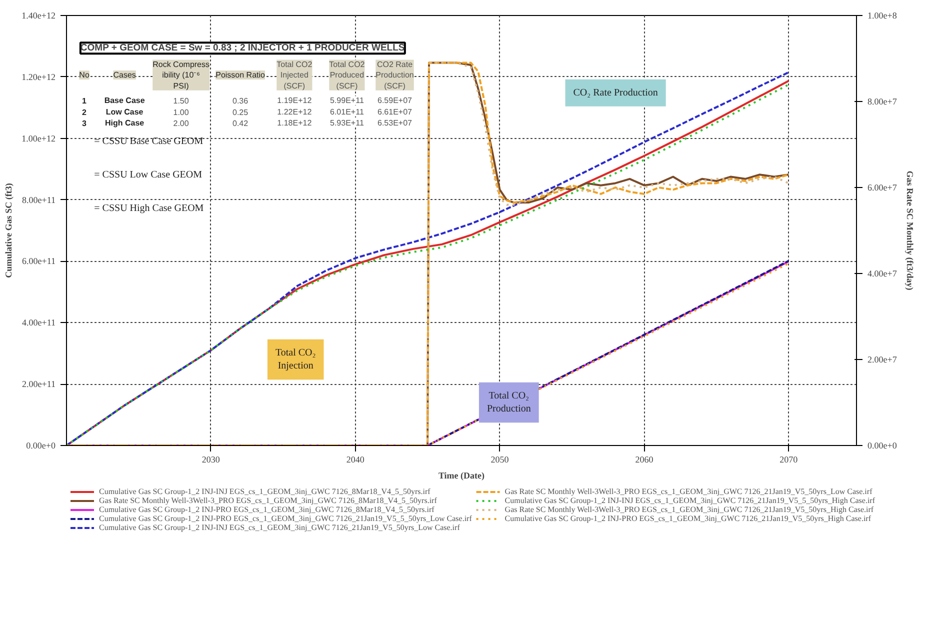 The width and height of the screenshot is (944, 635). Describe the element at coordinates (395, 101) in the screenshot. I see `annotation: 6.59E+07` at that location.